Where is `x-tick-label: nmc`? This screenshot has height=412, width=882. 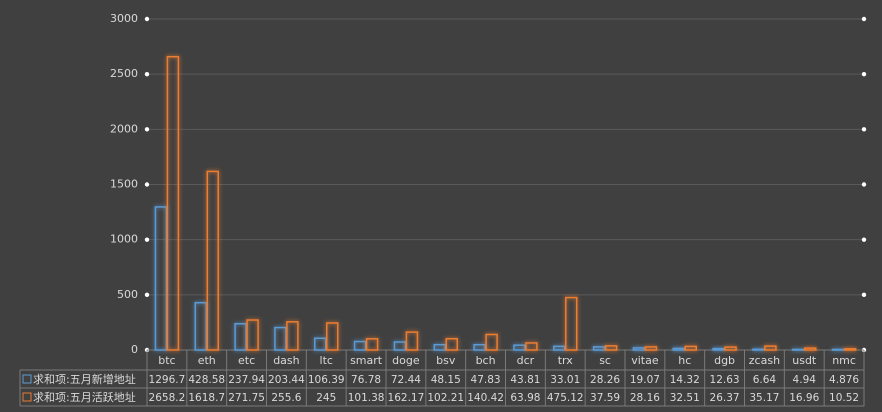
x-tick-label: nmc is located at coordinates (844, 360).